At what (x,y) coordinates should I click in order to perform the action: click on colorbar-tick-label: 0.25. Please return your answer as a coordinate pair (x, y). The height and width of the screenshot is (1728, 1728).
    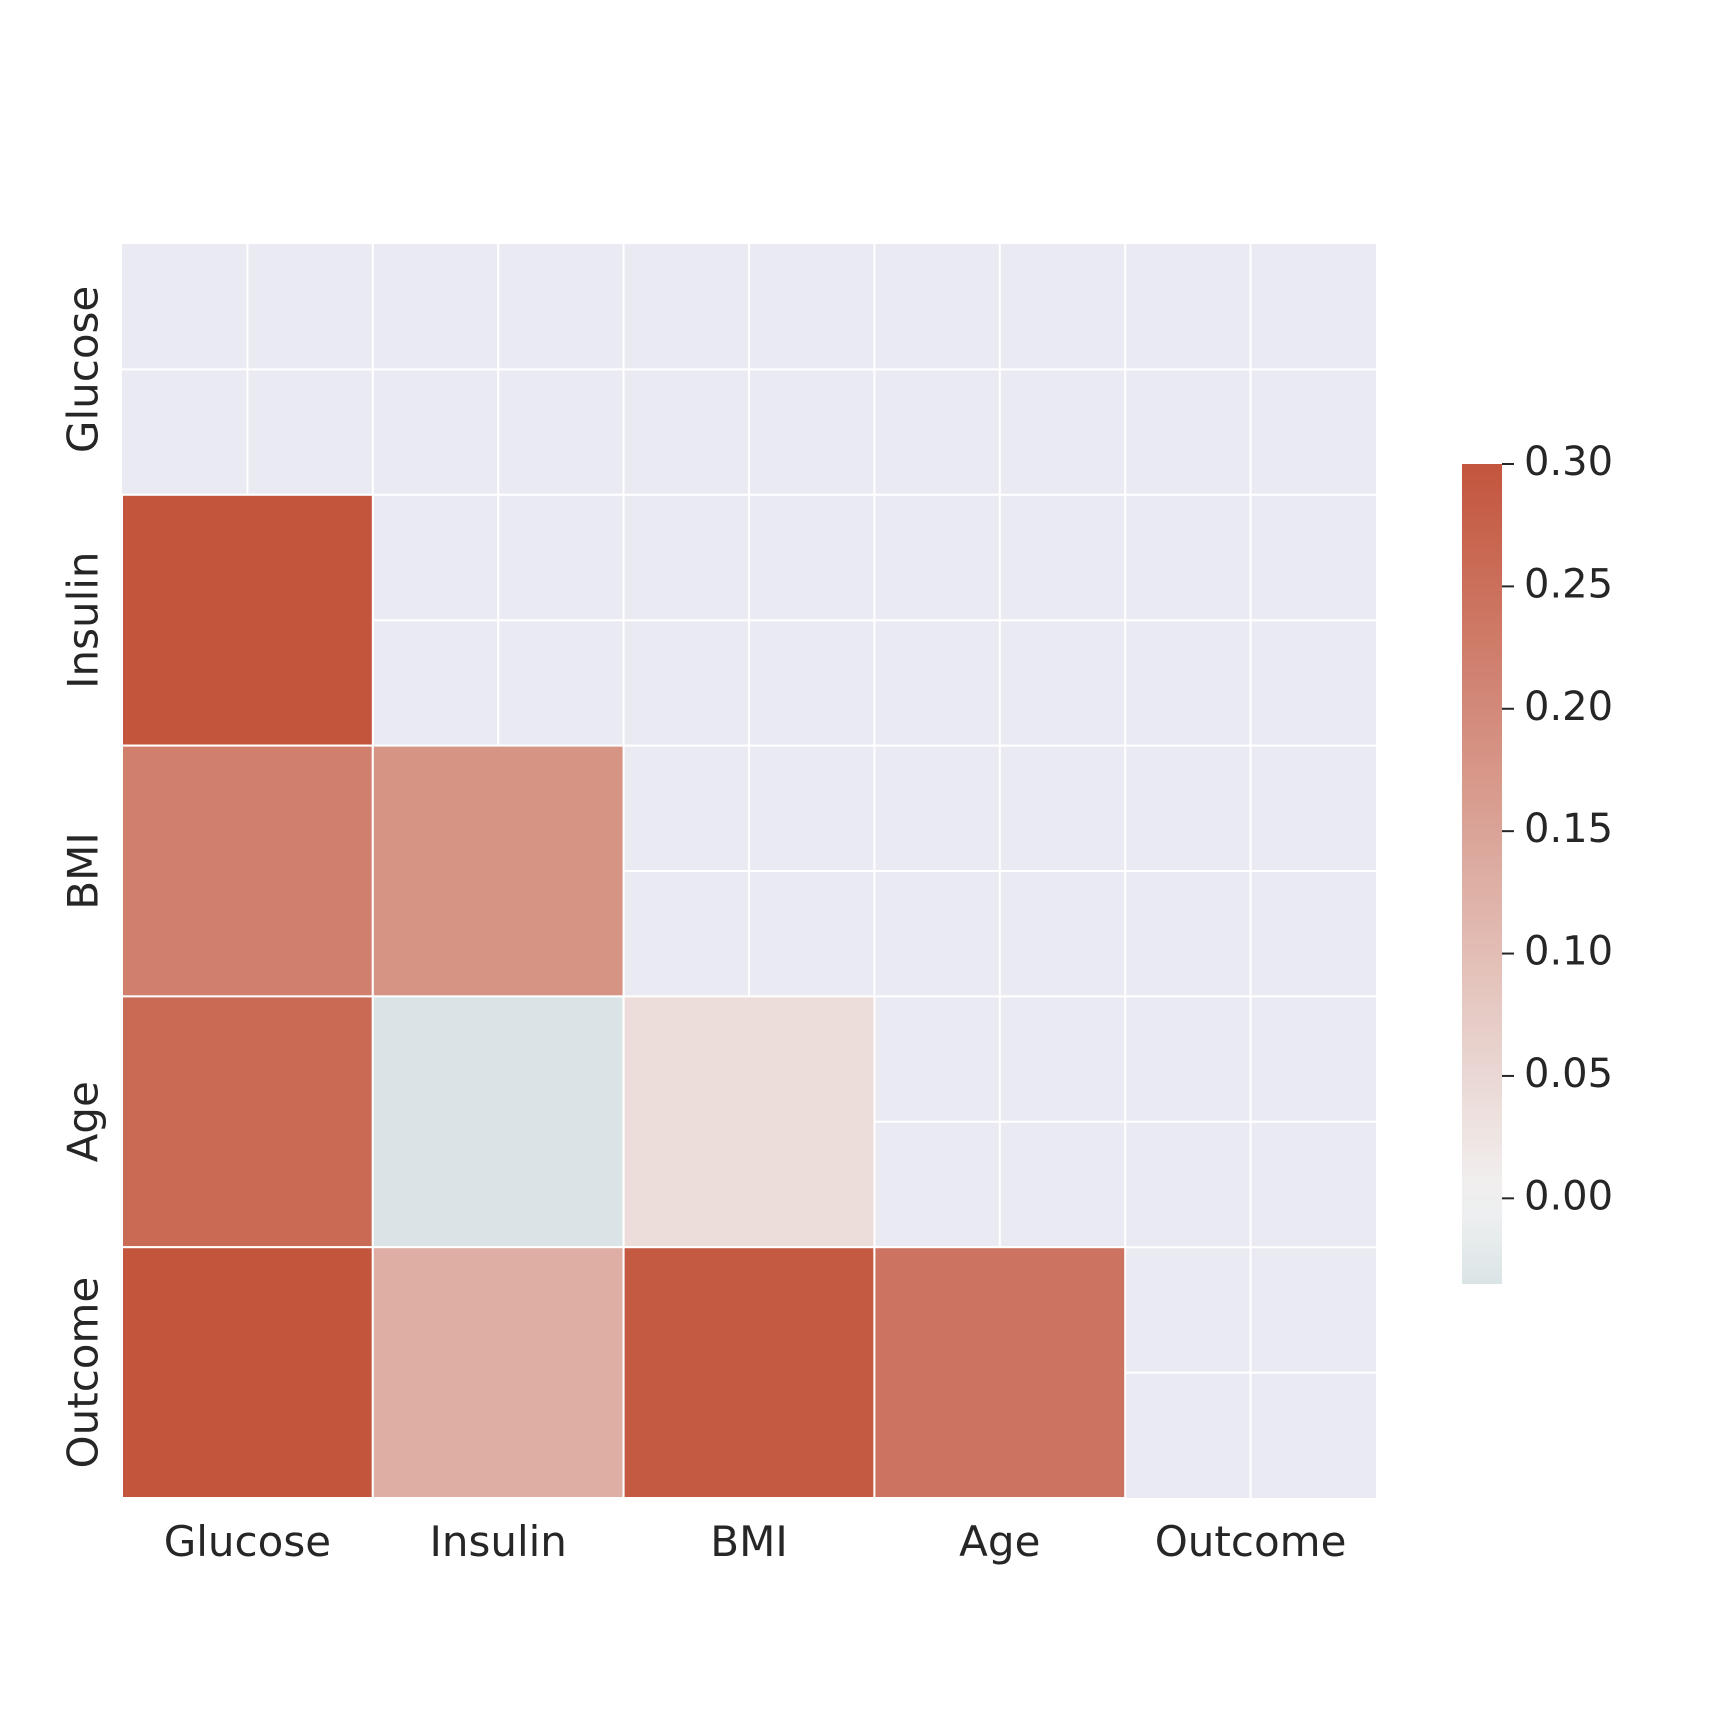
    Looking at the image, I should click on (1568, 584).